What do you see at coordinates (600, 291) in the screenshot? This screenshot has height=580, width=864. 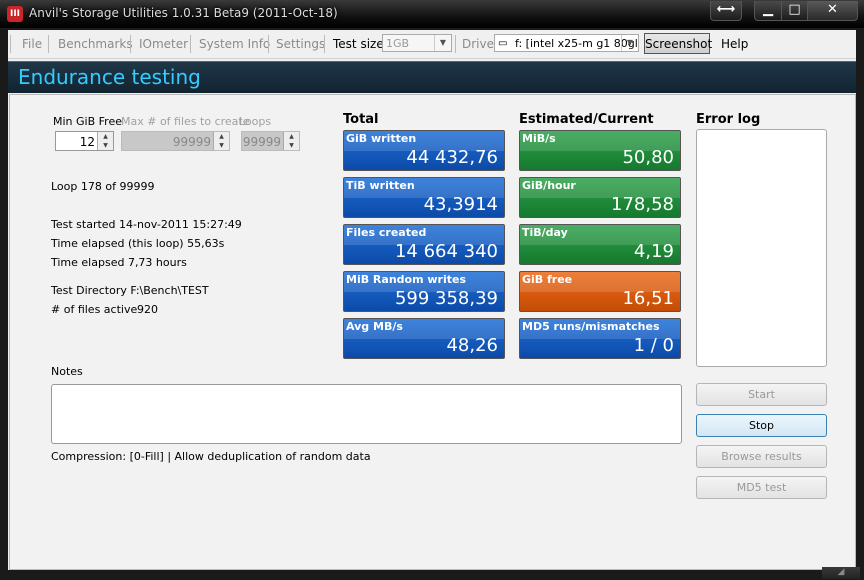 I see `tile-gib-free: GiB free 16,51` at bounding box center [600, 291].